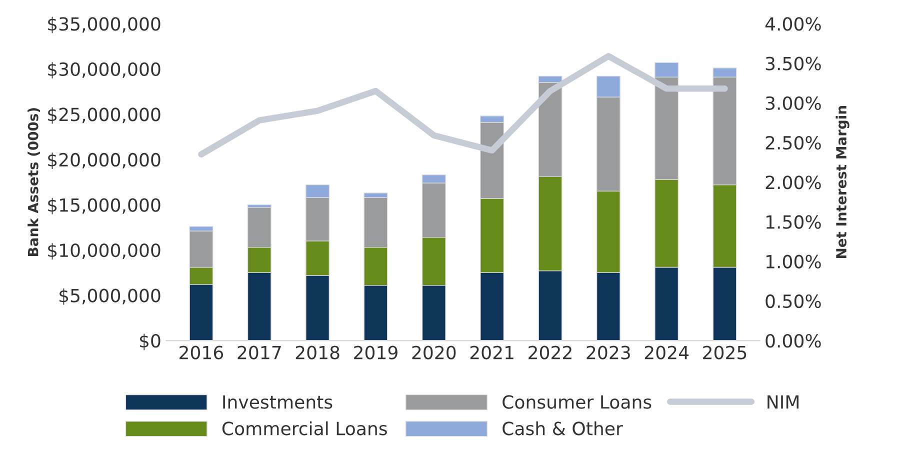 This screenshot has width=899, height=473. What do you see at coordinates (150, 342) in the screenshot?
I see `y-tick-label: $0` at bounding box center [150, 342].